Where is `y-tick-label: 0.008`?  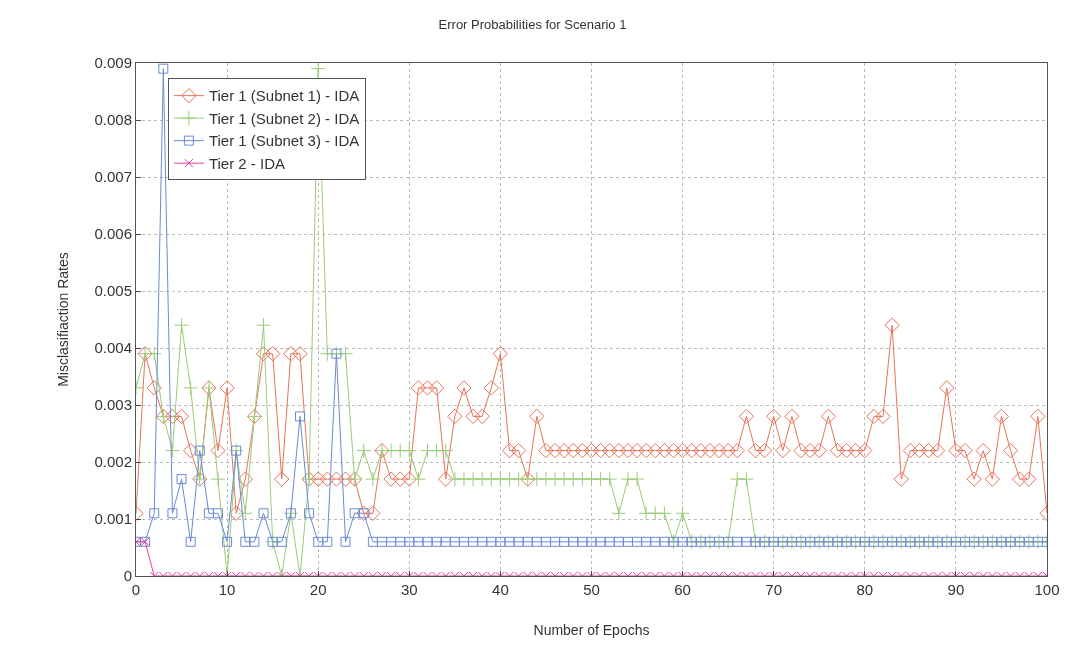 y-tick-label: 0.008 is located at coordinates (113, 120).